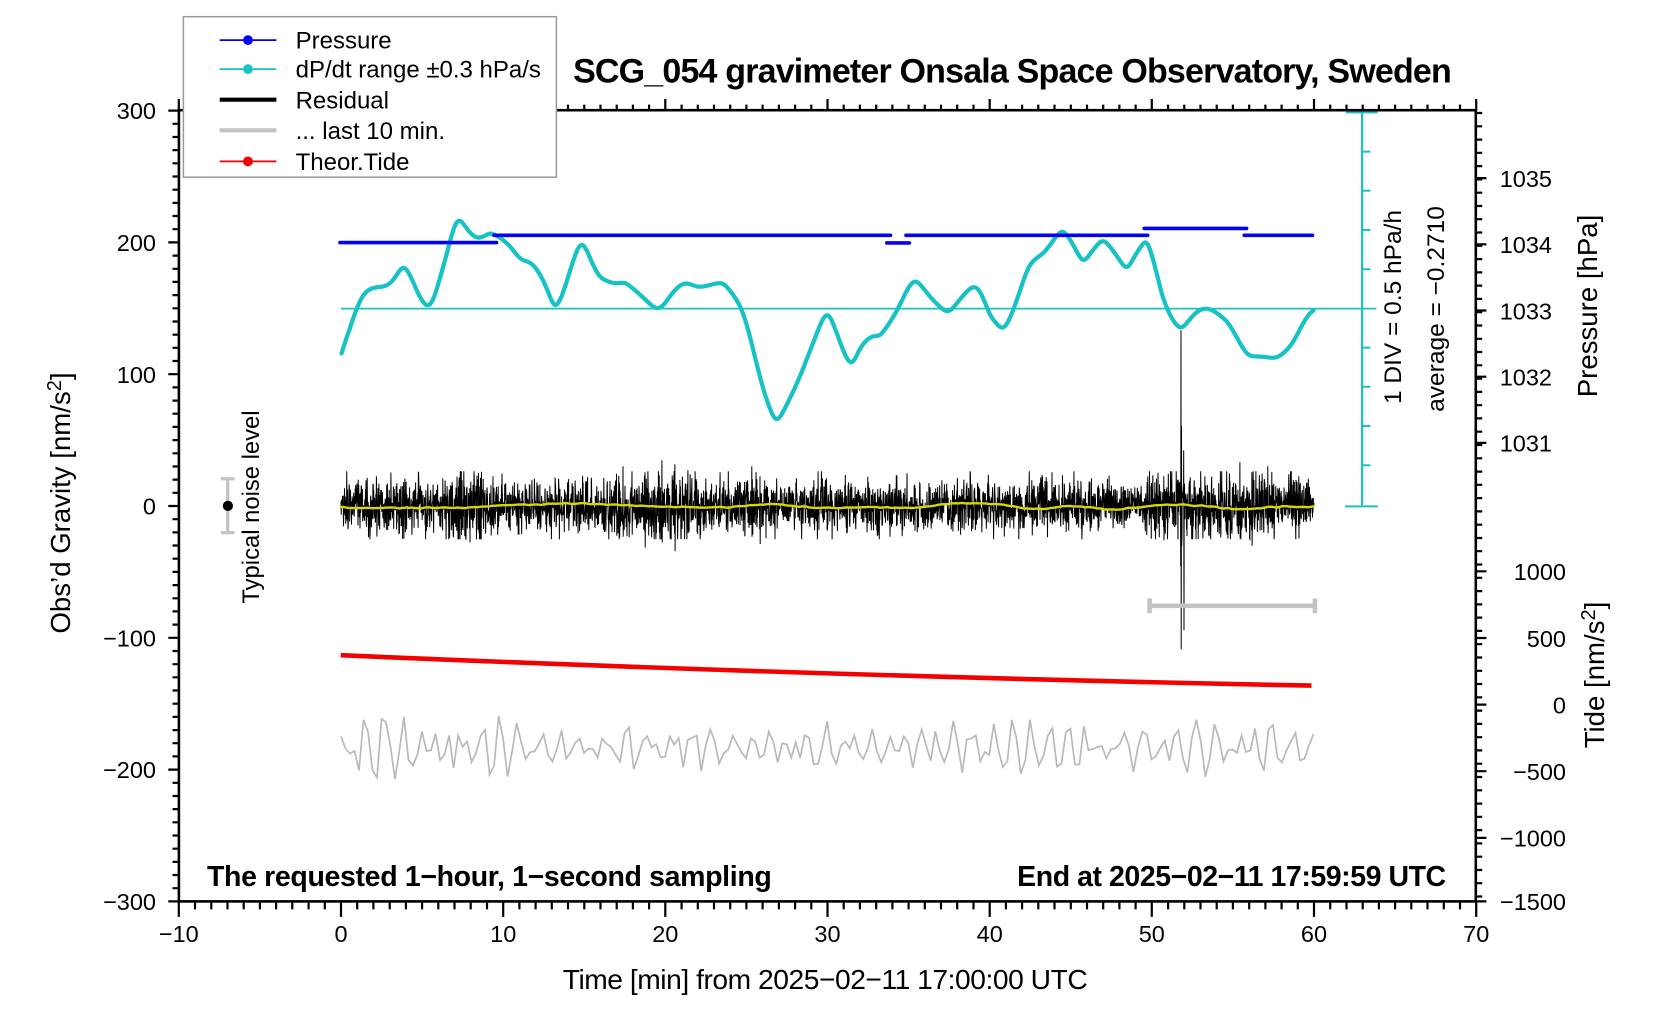 The width and height of the screenshot is (1676, 1020). Describe the element at coordinates (129, 638) in the screenshot. I see `svg-text: −100` at that location.